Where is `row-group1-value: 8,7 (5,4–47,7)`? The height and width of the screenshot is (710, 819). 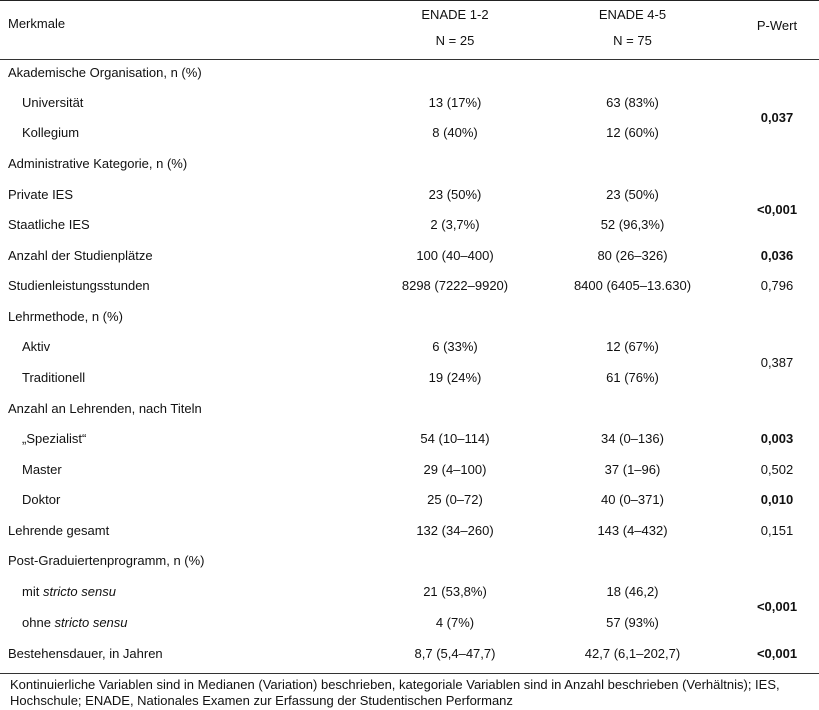
row-group1-value: 8,7 (5,4–47,7) is located at coordinates (455, 653).